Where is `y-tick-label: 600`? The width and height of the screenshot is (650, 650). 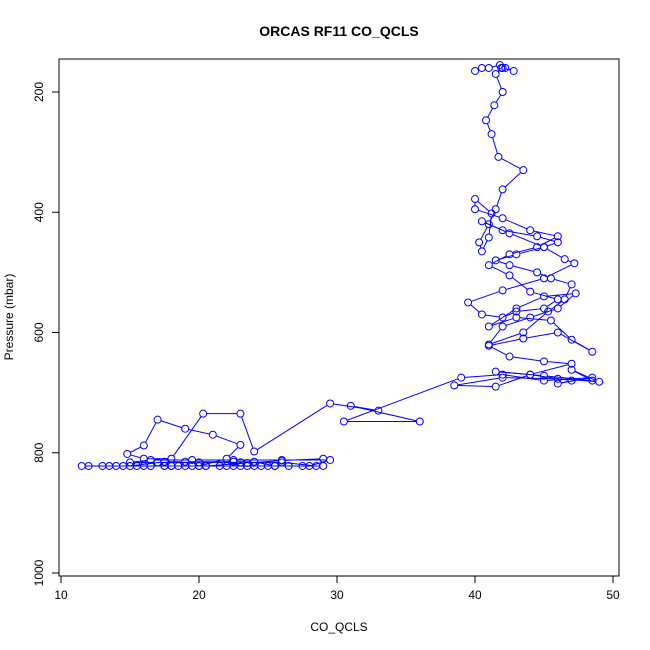
y-tick-label: 600 is located at coordinates (39, 332).